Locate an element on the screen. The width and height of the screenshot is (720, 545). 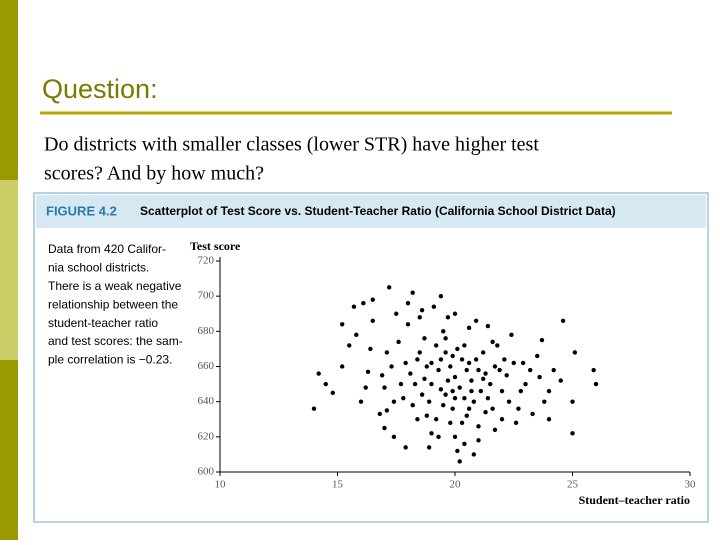
slide-title: Question: is located at coordinates (100, 89).